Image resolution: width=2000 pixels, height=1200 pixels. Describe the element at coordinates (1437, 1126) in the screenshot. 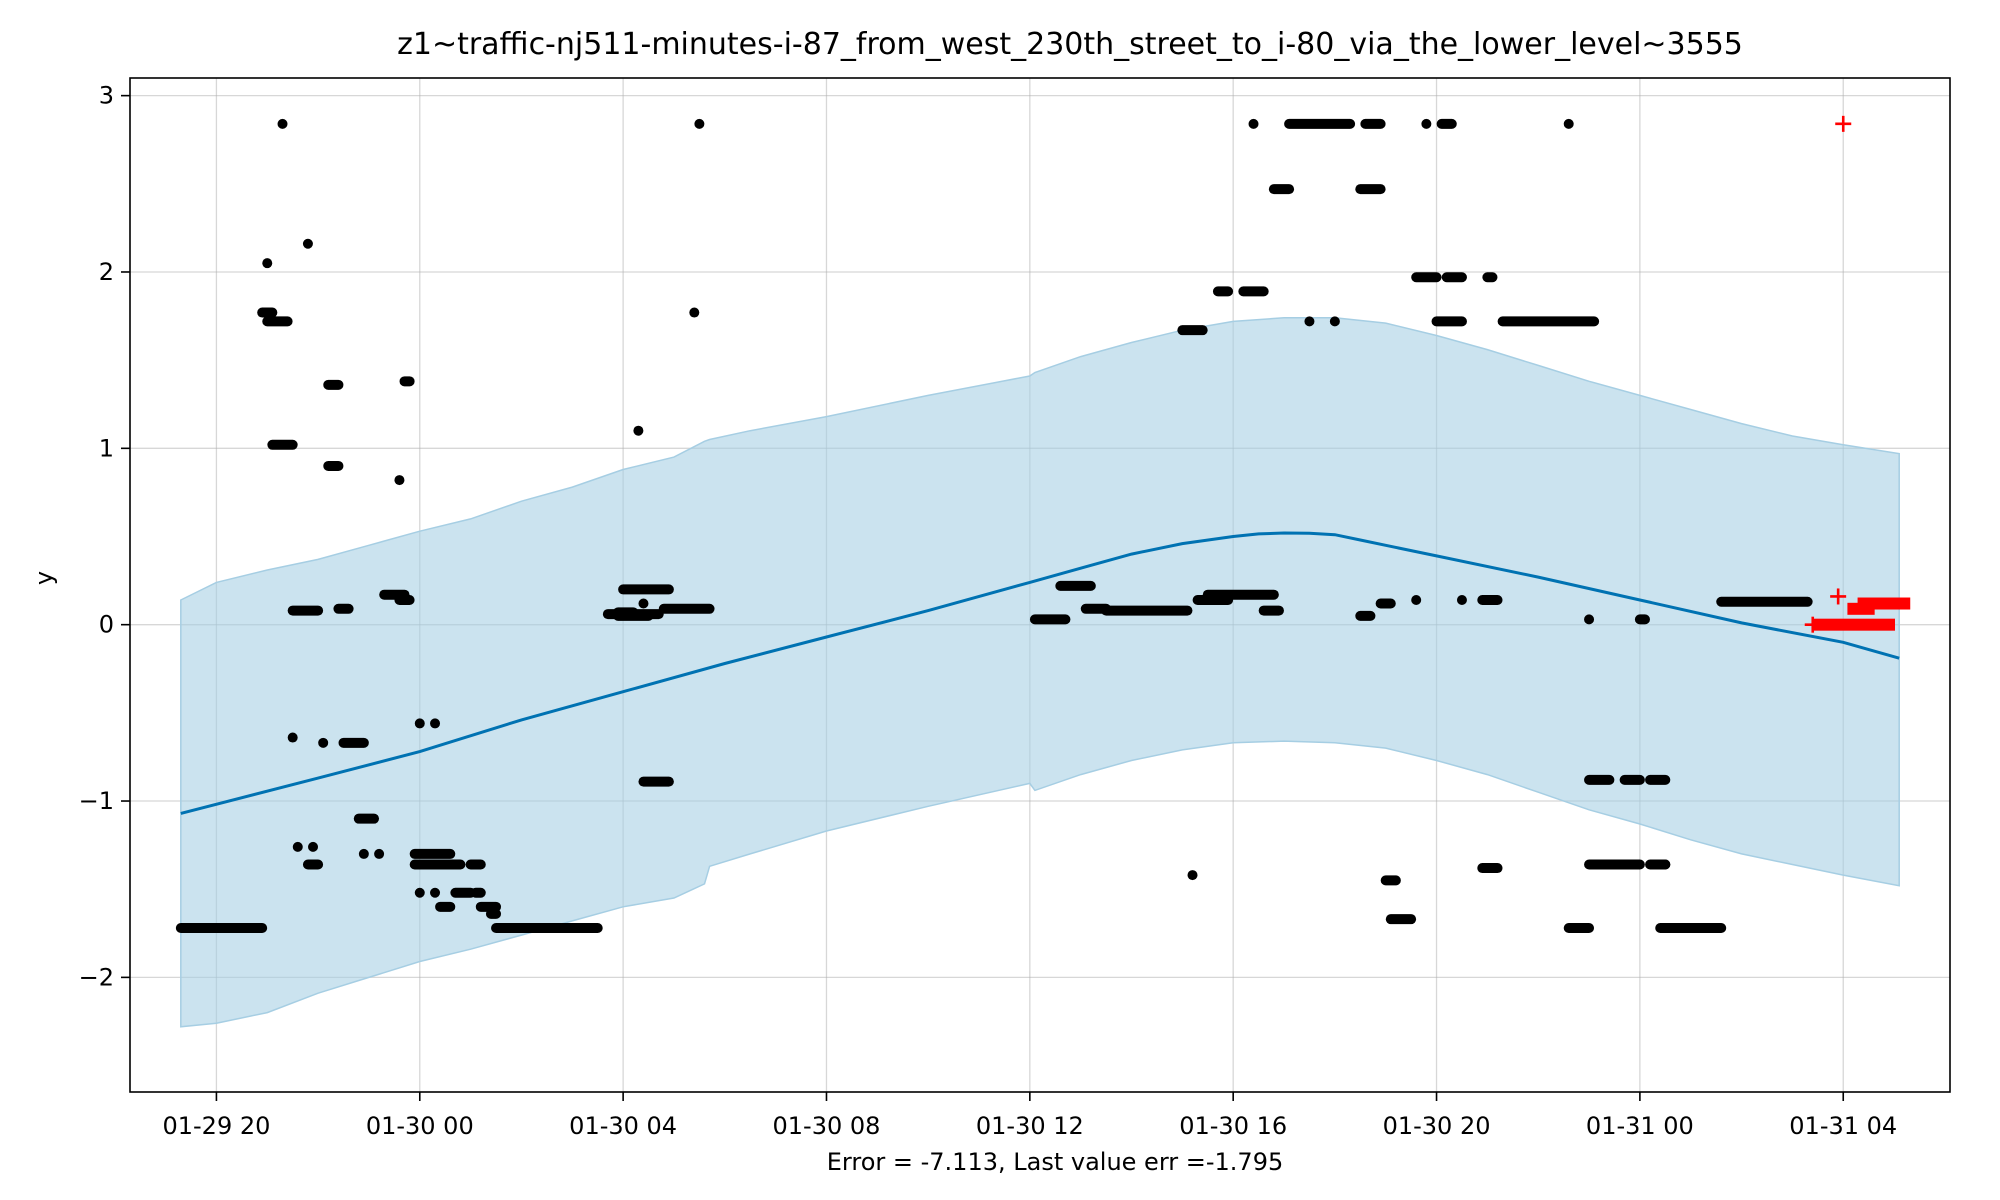

I see `x-tick-label: 01-30 20` at that location.